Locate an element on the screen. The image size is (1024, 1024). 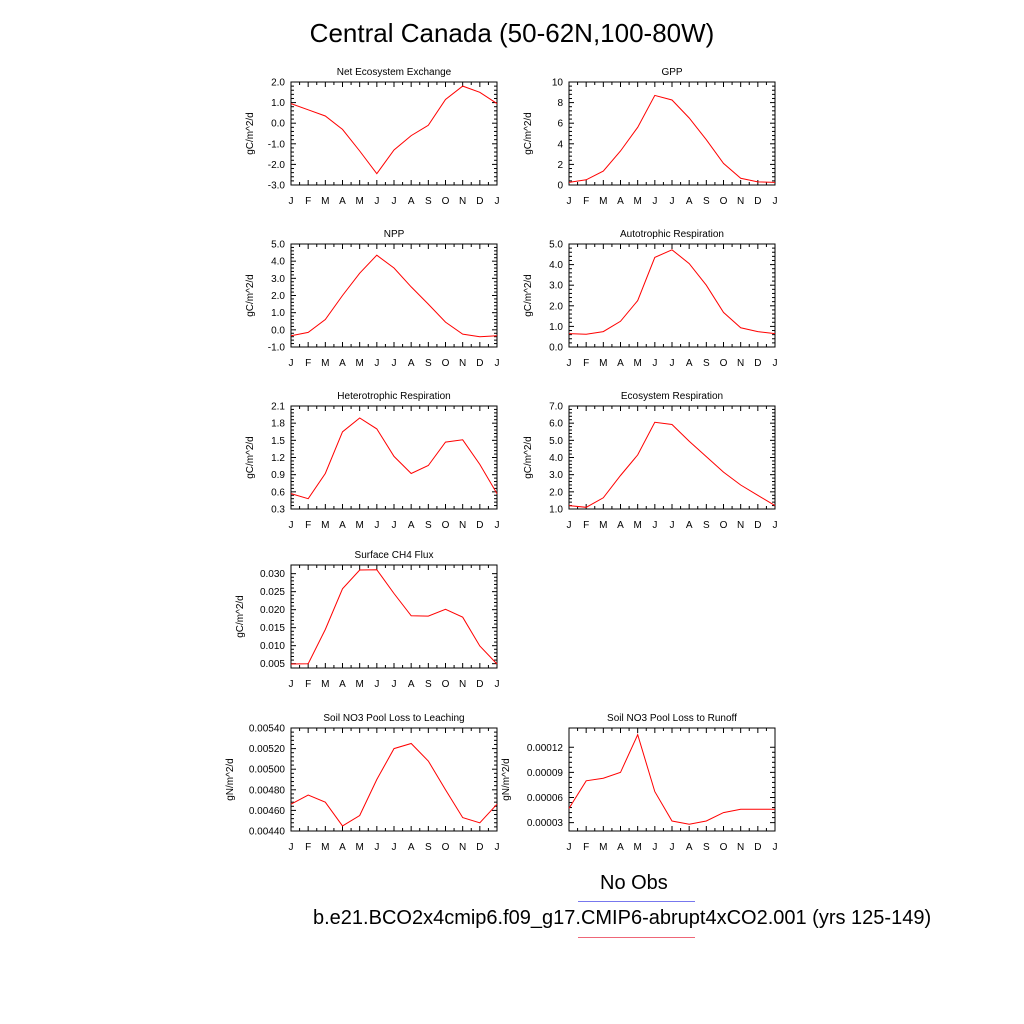
y-tick-label: 0.9 is located at coordinates (278, 475).